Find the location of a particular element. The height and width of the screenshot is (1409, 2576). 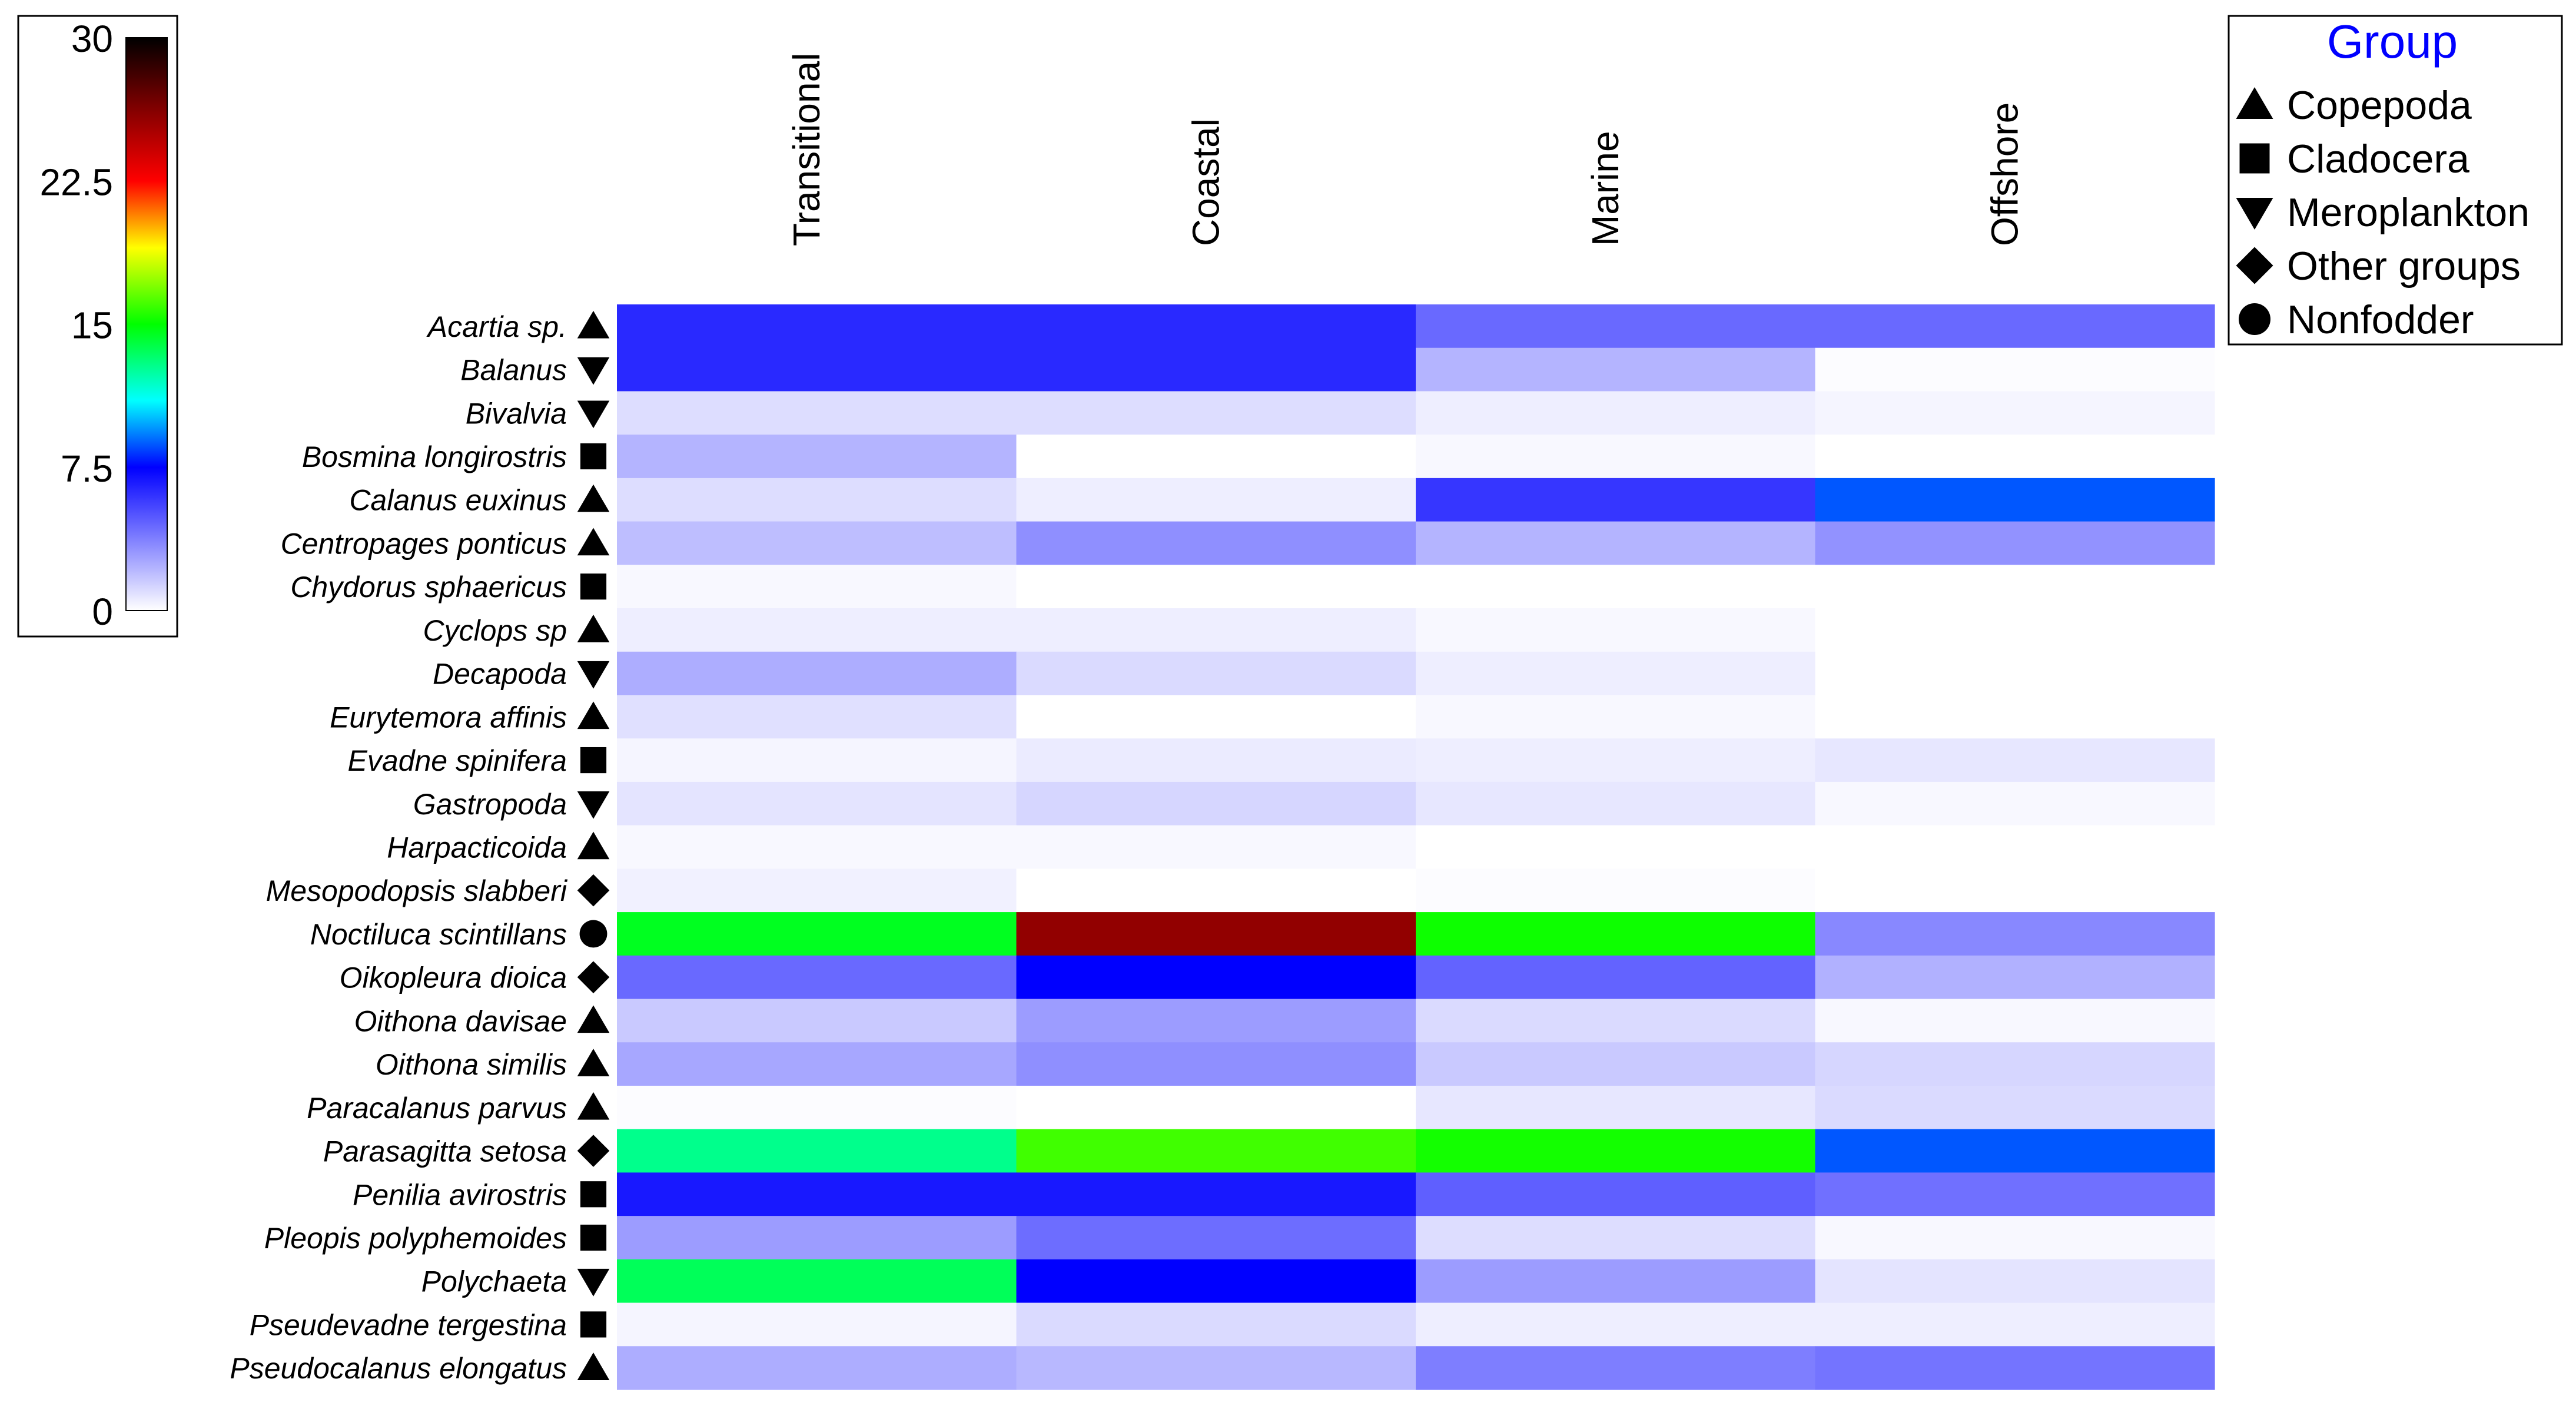

row-label: Pleopis polyphemoides is located at coordinates (416, 1238).